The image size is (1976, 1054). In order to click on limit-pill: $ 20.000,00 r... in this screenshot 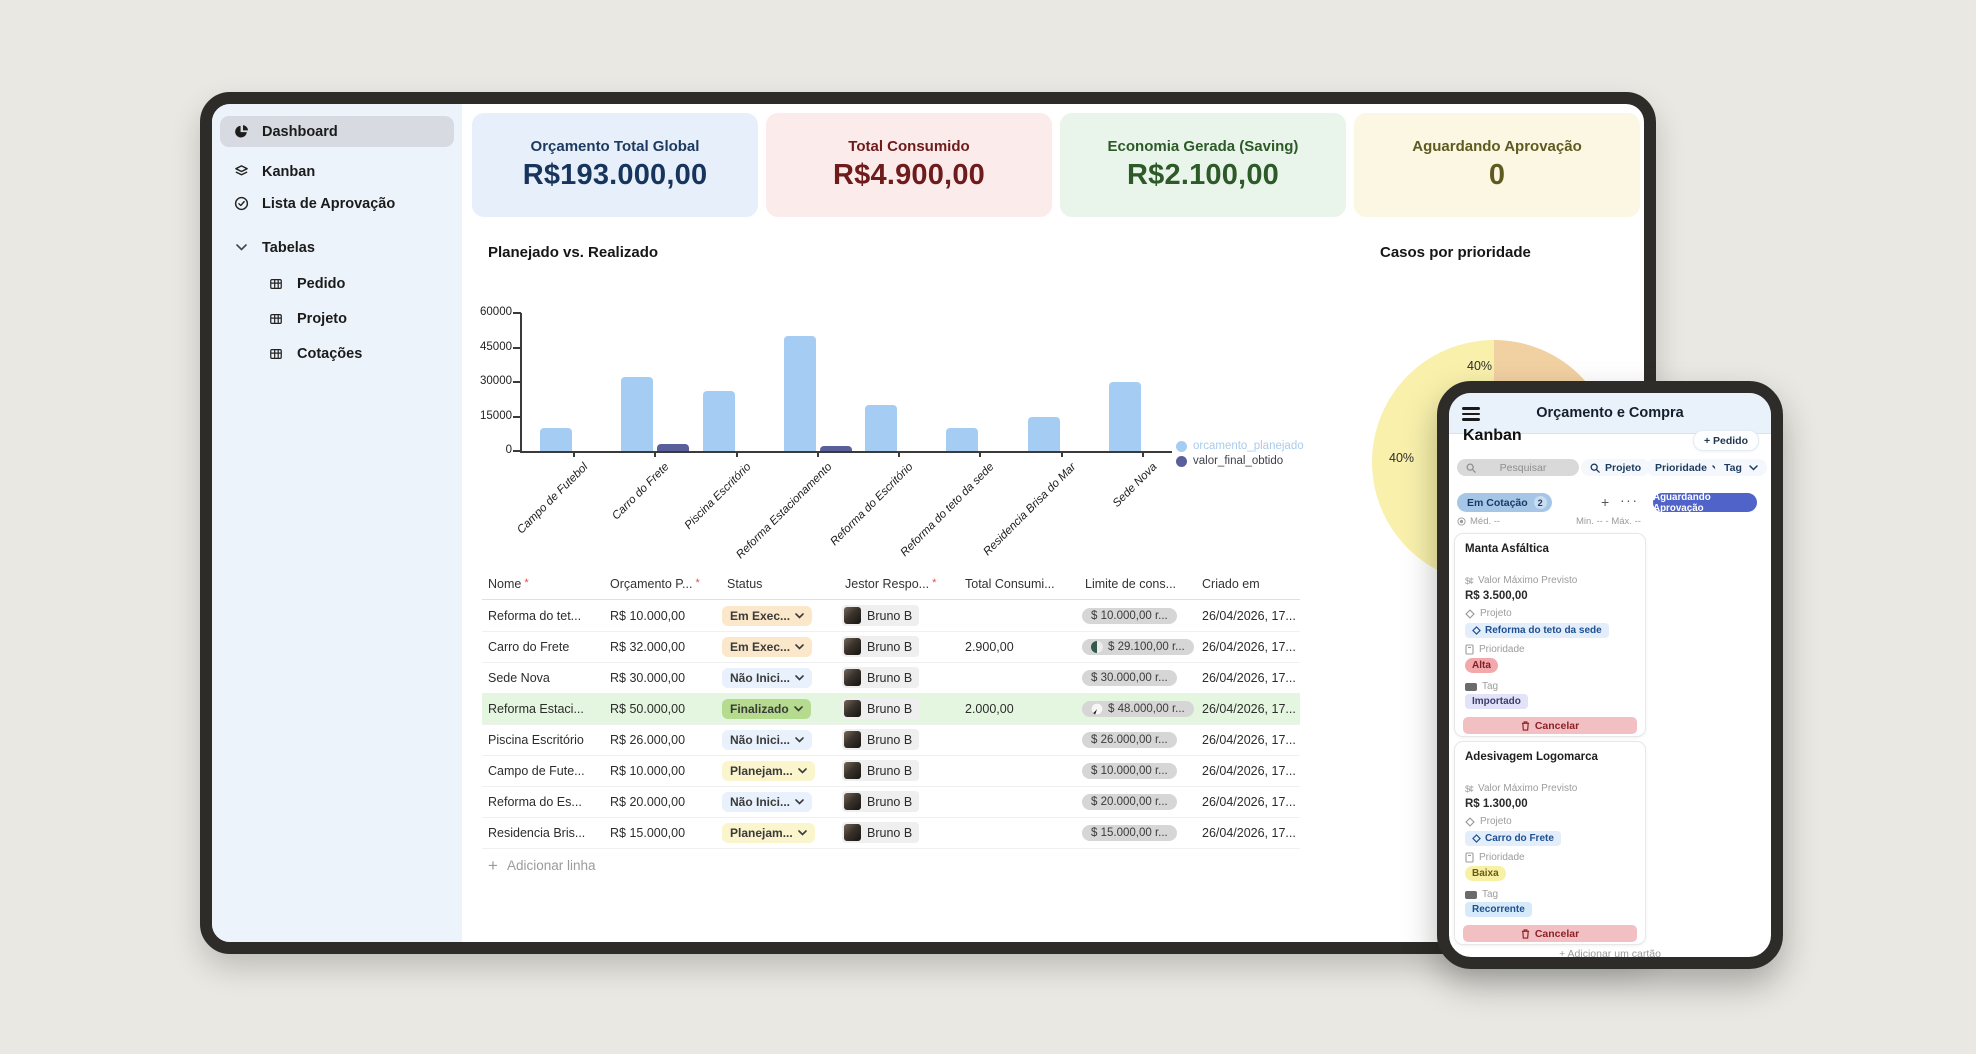, I will do `click(1129, 801)`.